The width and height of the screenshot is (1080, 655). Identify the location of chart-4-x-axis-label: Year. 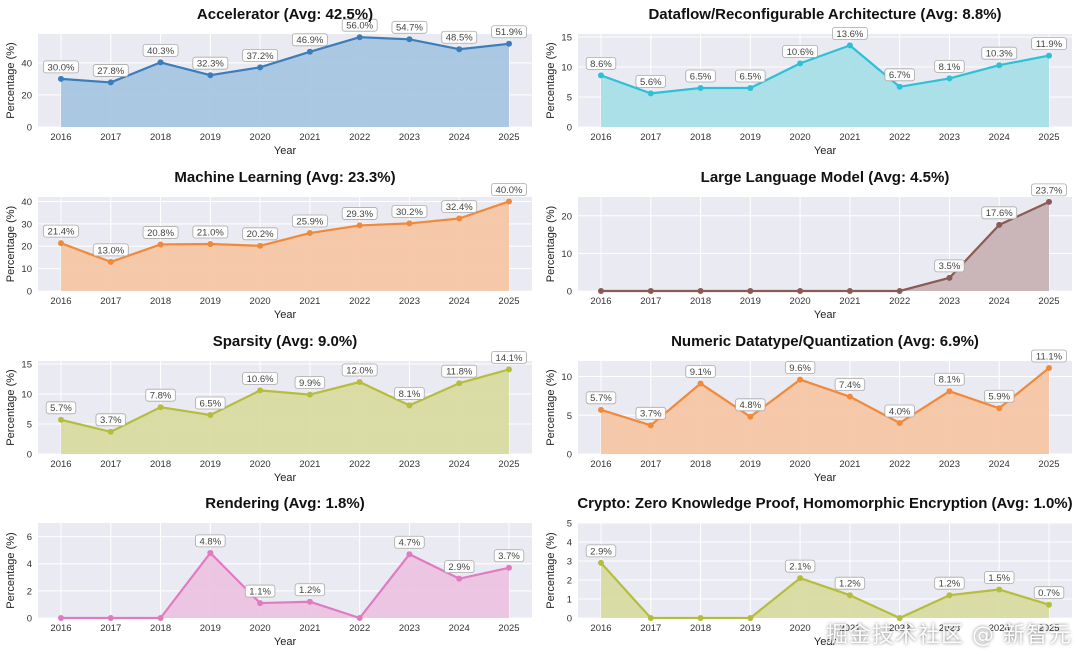
(825, 315).